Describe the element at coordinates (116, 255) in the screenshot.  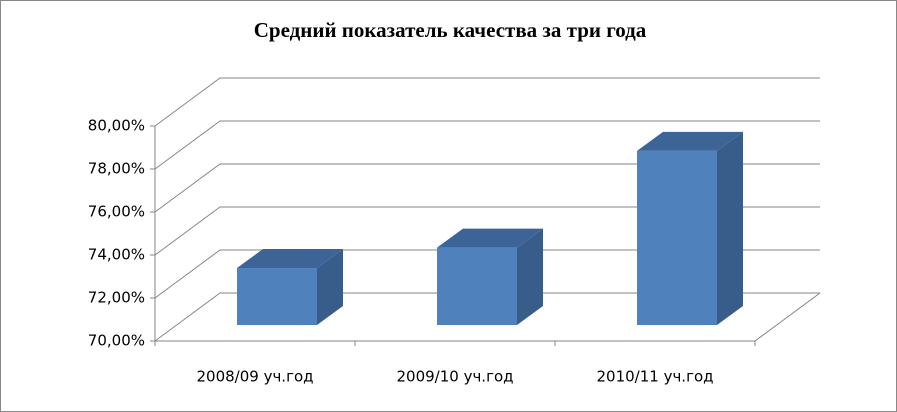
I see `y-tick-label: 74,00%` at that location.